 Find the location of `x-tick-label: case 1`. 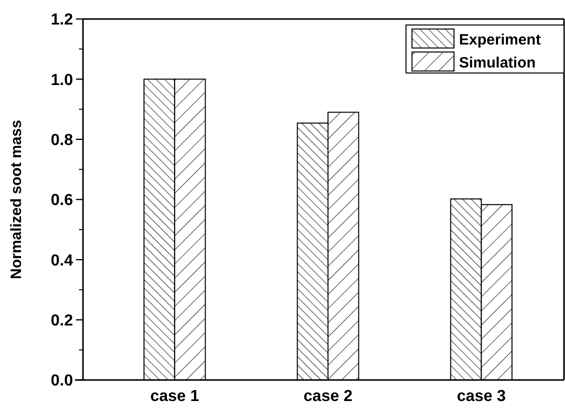

x-tick-label: case 1 is located at coordinates (175, 396).